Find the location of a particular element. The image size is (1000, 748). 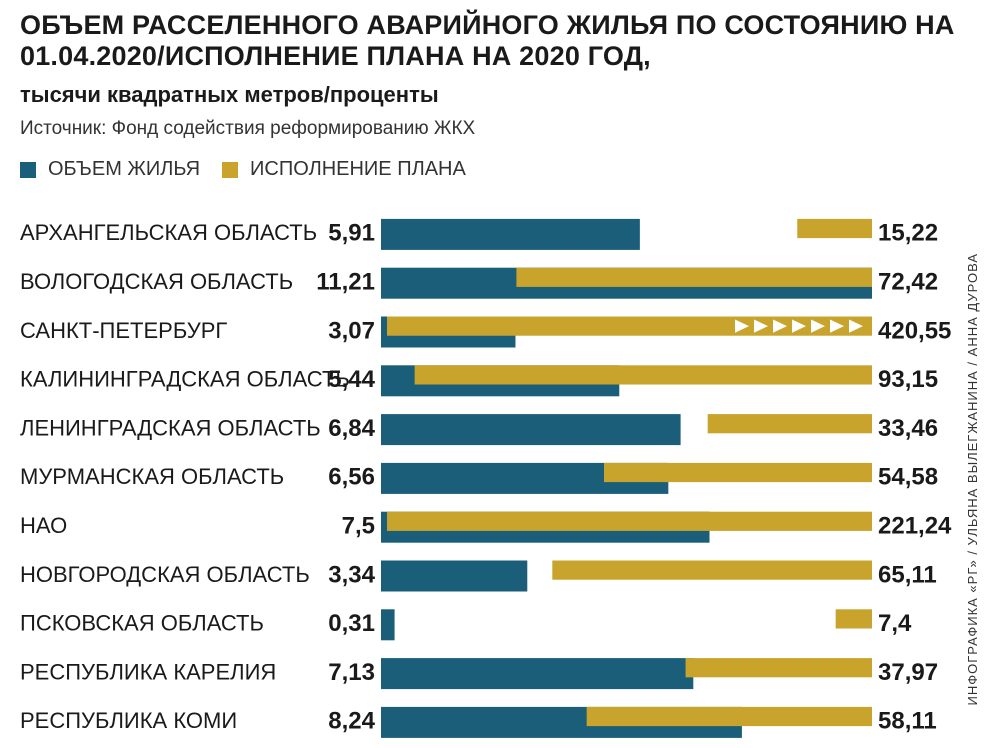

housing-value-label: 5,91 is located at coordinates (351, 233).